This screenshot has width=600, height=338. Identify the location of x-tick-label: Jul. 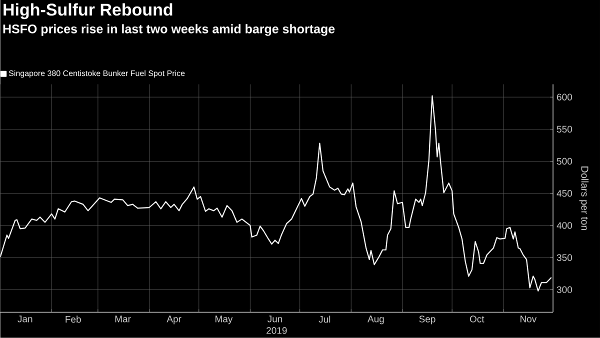
(324, 319).